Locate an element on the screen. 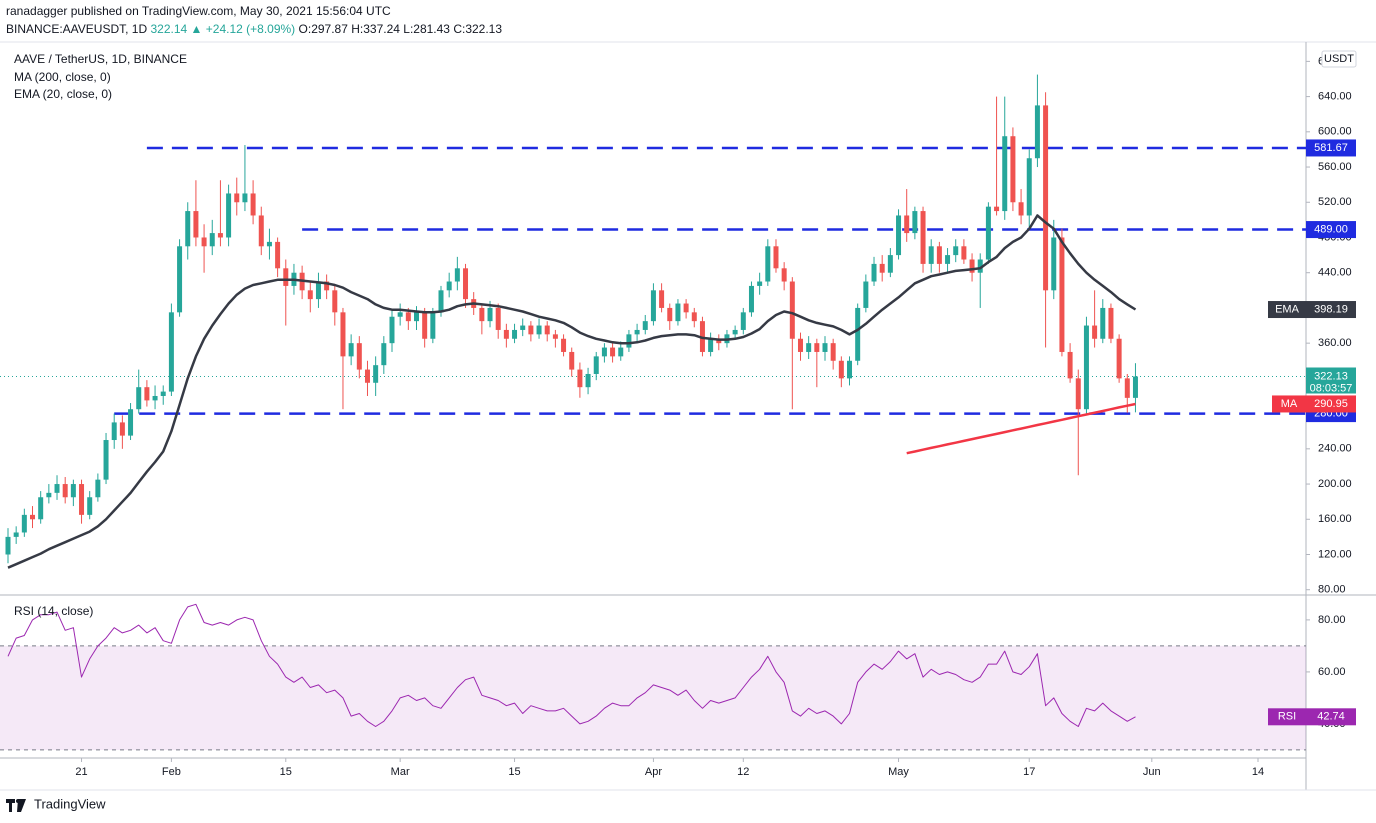 The width and height of the screenshot is (1376, 823). currency-badge is located at coordinates (1339, 59).